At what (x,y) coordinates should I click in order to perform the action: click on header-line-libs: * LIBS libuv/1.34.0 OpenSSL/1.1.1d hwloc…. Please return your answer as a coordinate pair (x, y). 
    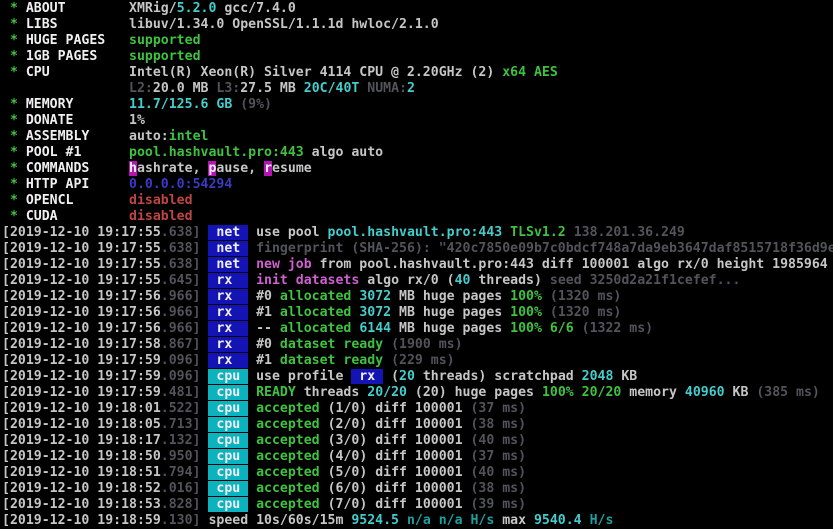
    Looking at the image, I should click on (417, 25).